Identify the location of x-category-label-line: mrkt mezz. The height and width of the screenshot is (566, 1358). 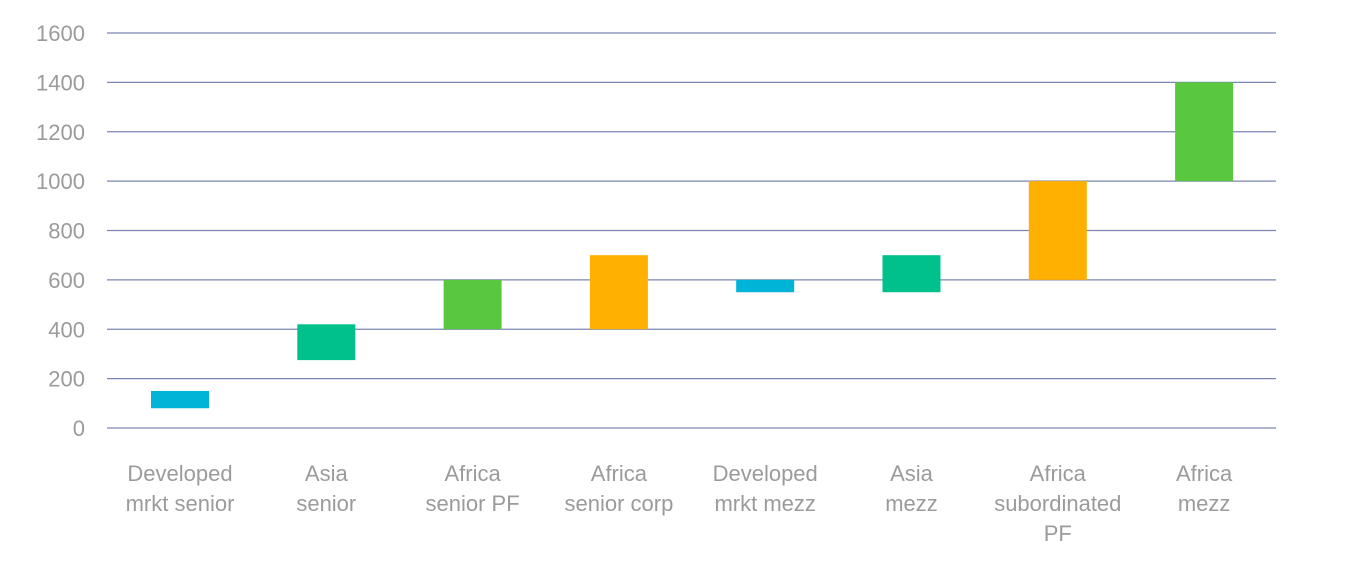
(764, 503).